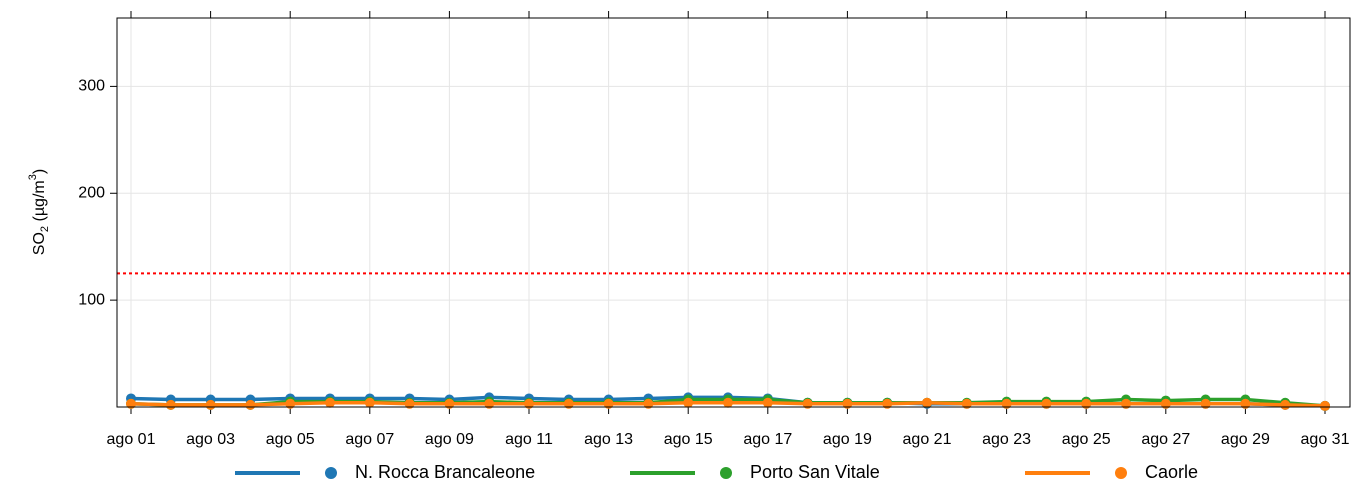  Describe the element at coordinates (927, 439) in the screenshot. I see `x-tick-label: ago 21` at that location.